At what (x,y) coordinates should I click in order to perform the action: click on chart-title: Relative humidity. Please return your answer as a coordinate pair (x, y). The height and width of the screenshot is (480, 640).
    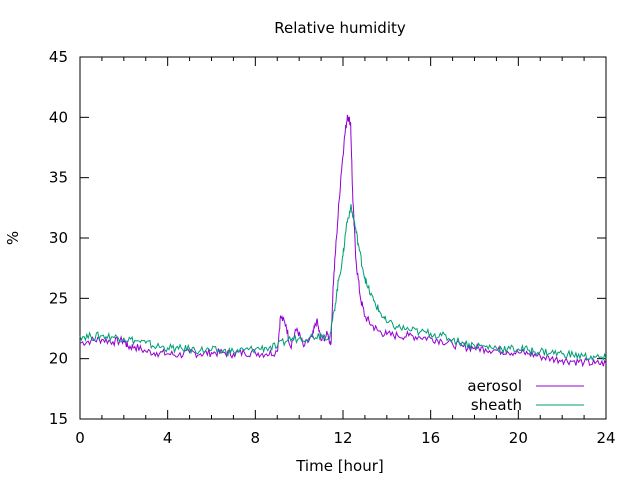
    Looking at the image, I should click on (340, 28).